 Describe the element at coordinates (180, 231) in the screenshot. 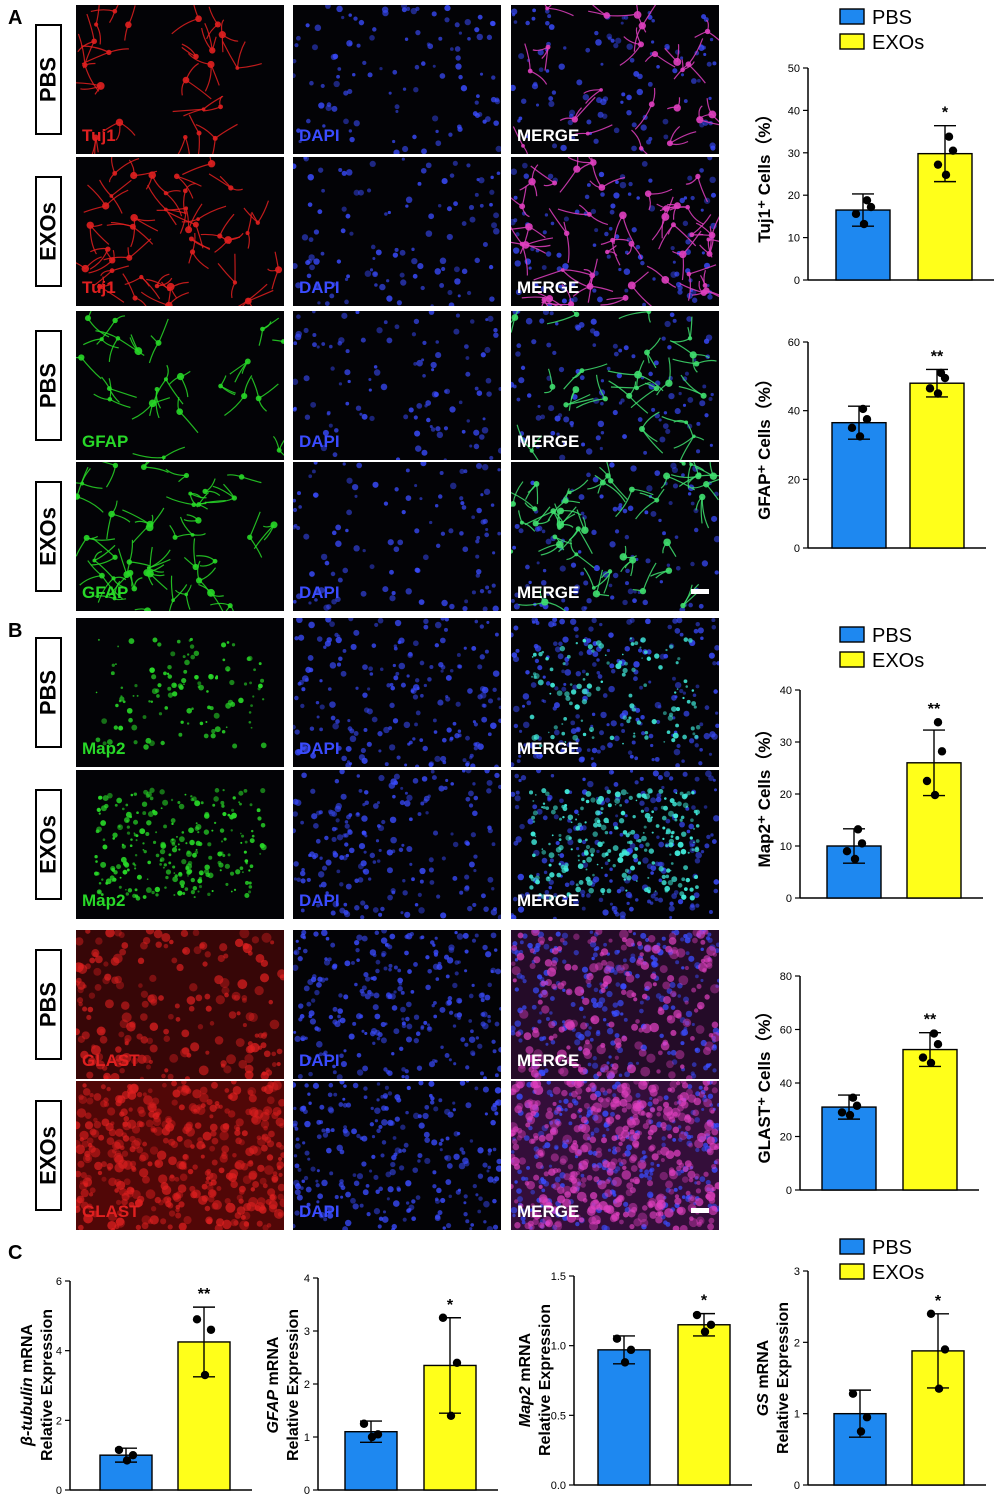

I see `micrograph-bg` at that location.